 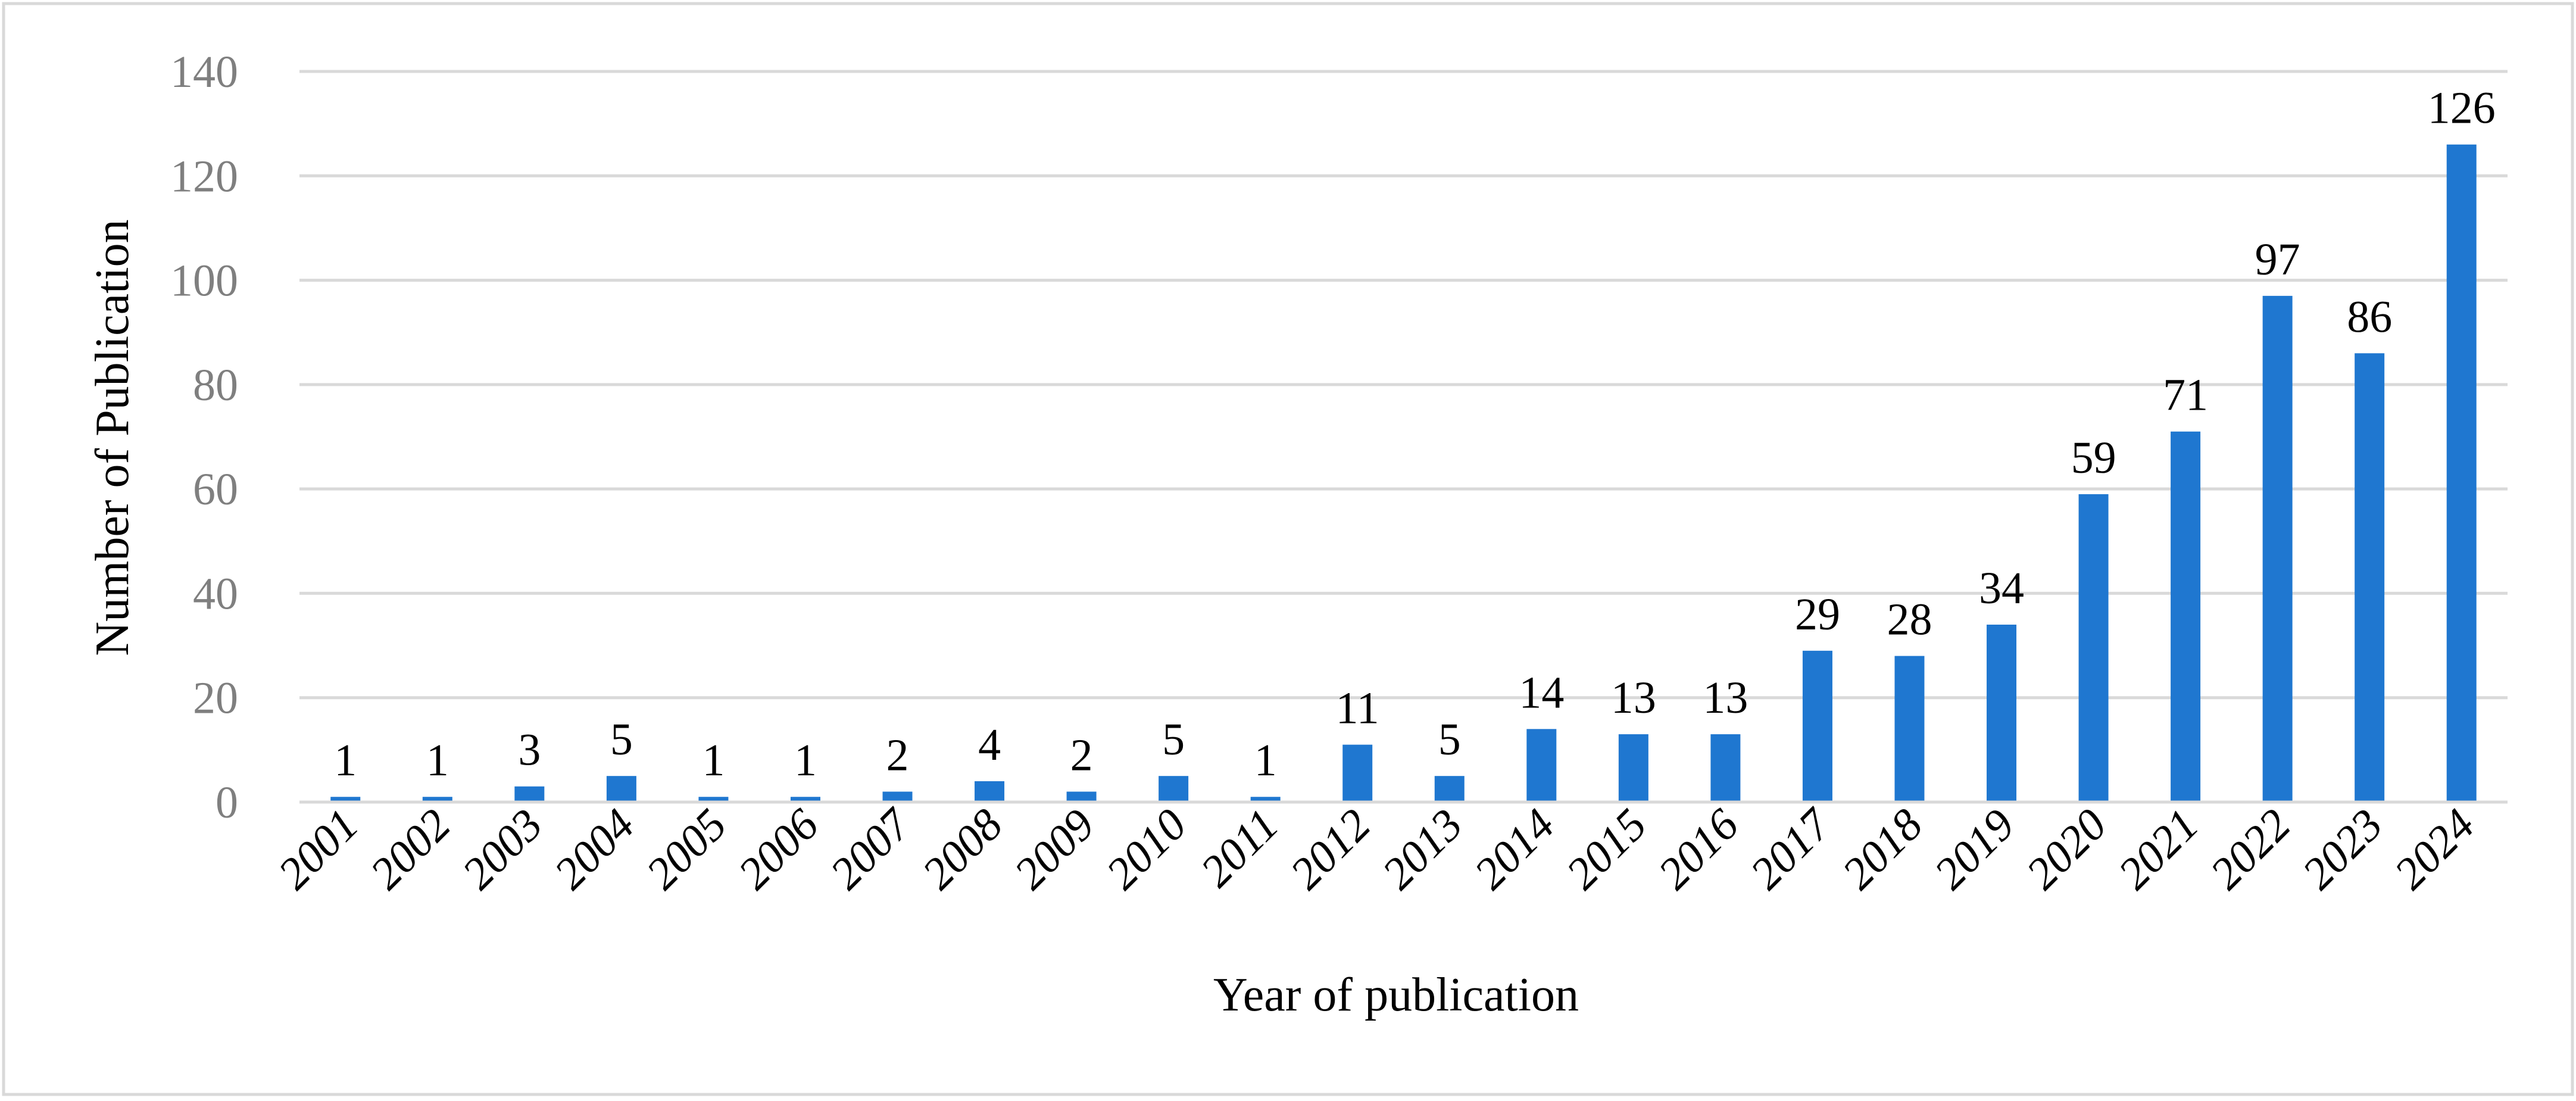 What do you see at coordinates (227, 803) in the screenshot?
I see `y-tick-label: 0` at bounding box center [227, 803].